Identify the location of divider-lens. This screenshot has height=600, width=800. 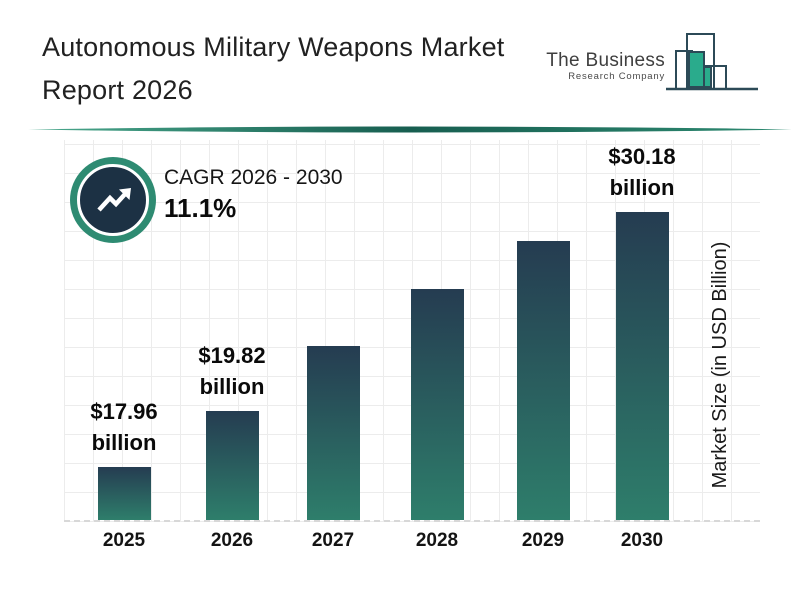
(410, 129).